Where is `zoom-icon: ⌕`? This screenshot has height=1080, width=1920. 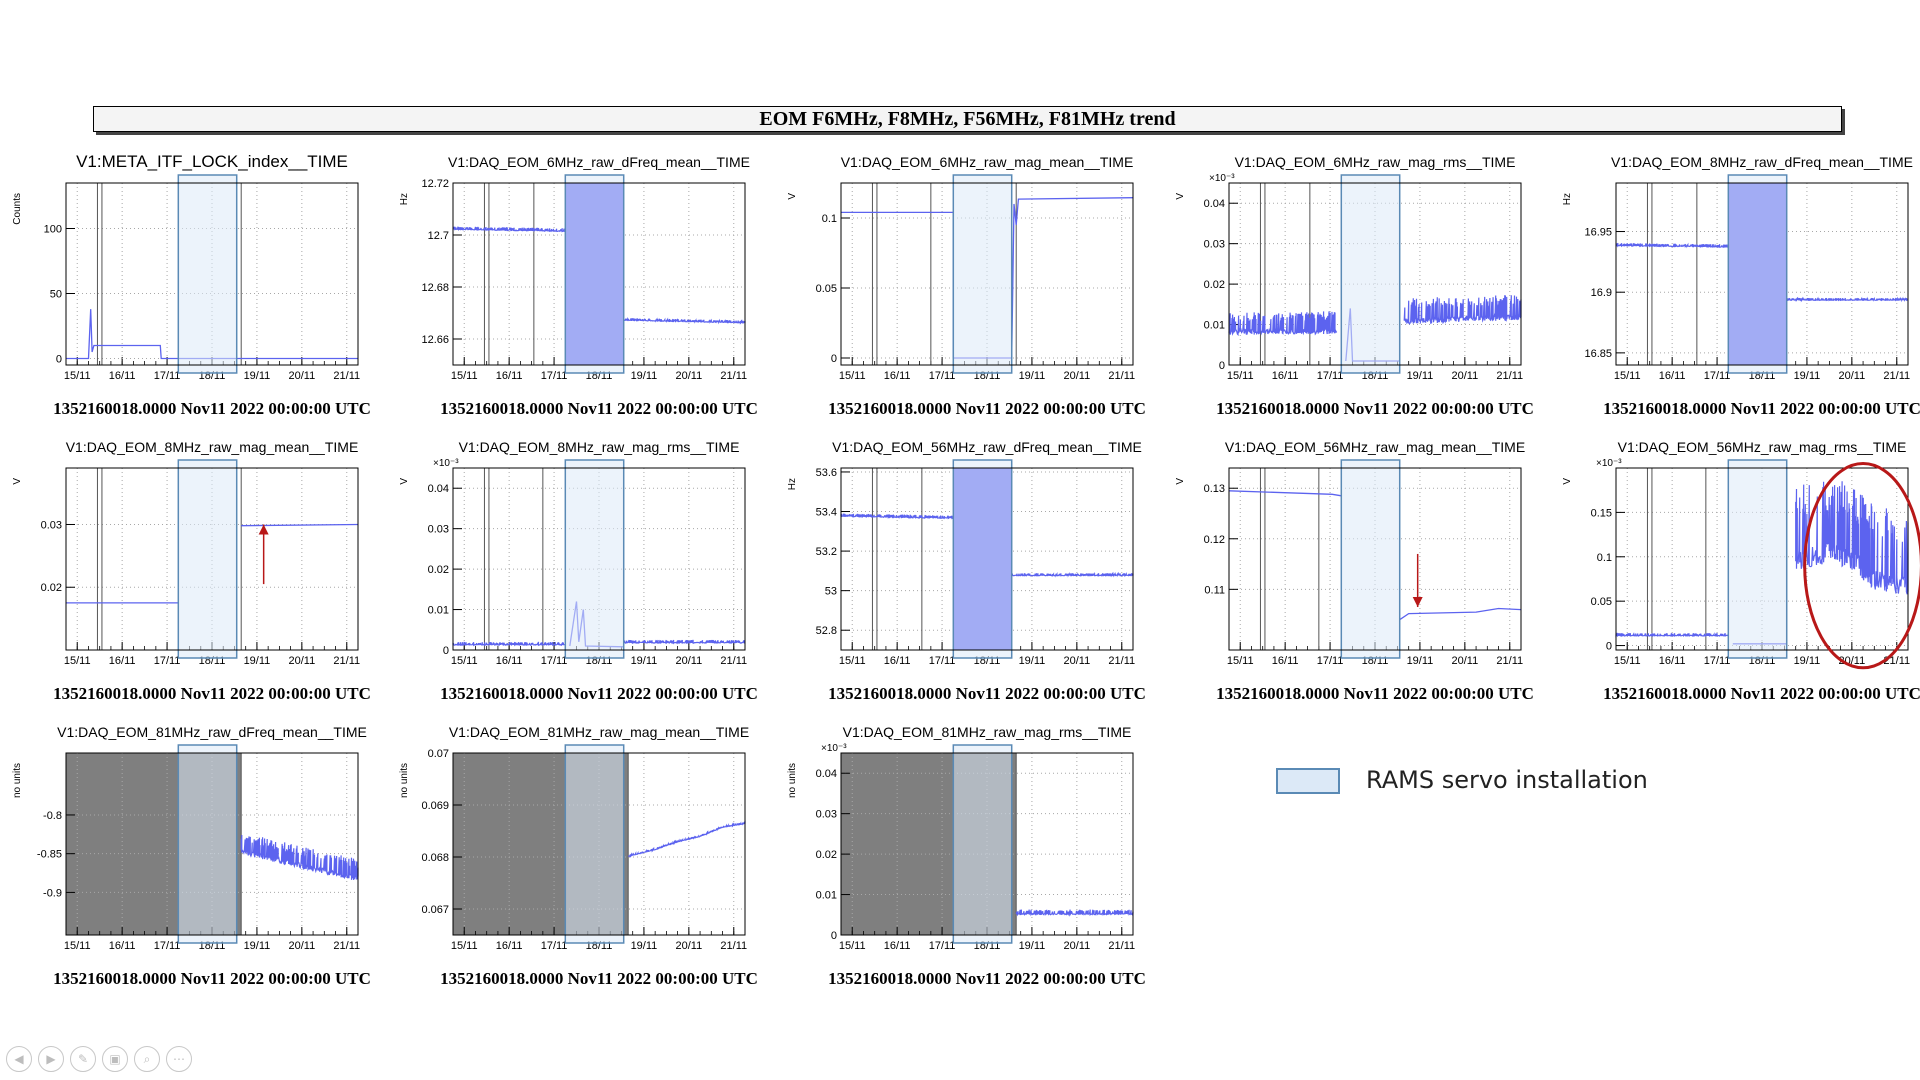
zoom-icon: ⌕ is located at coordinates (147, 1059).